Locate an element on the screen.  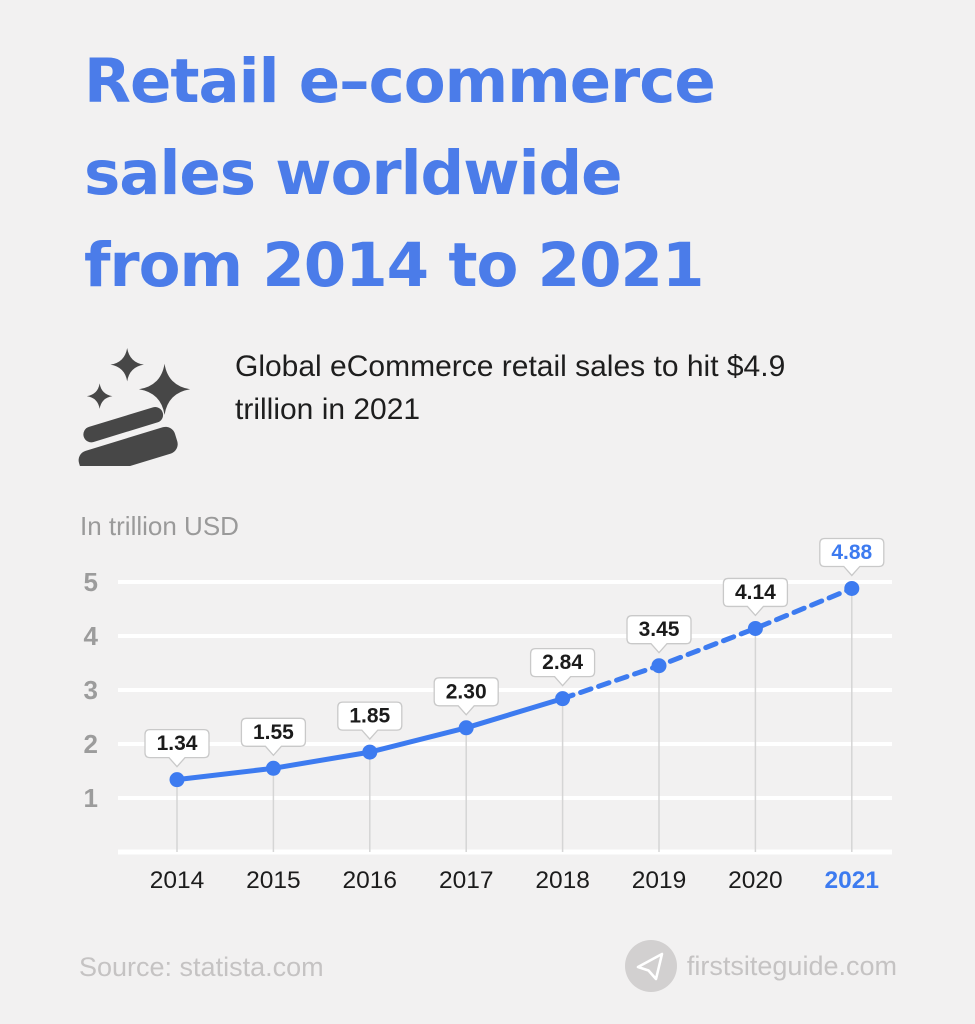
value-label-2015: 1.55 is located at coordinates (273, 732).